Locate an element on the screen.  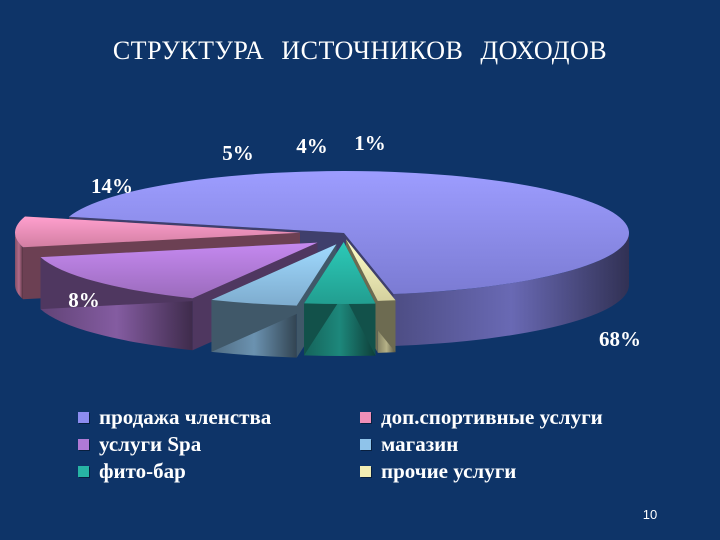
legend-label: прочие услуги is located at coordinates (449, 470).